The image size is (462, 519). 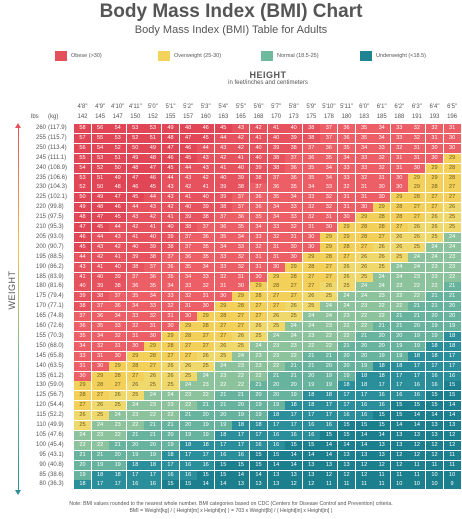 I want to click on weight-kg-label: (95.3), so click(x=56, y=227).